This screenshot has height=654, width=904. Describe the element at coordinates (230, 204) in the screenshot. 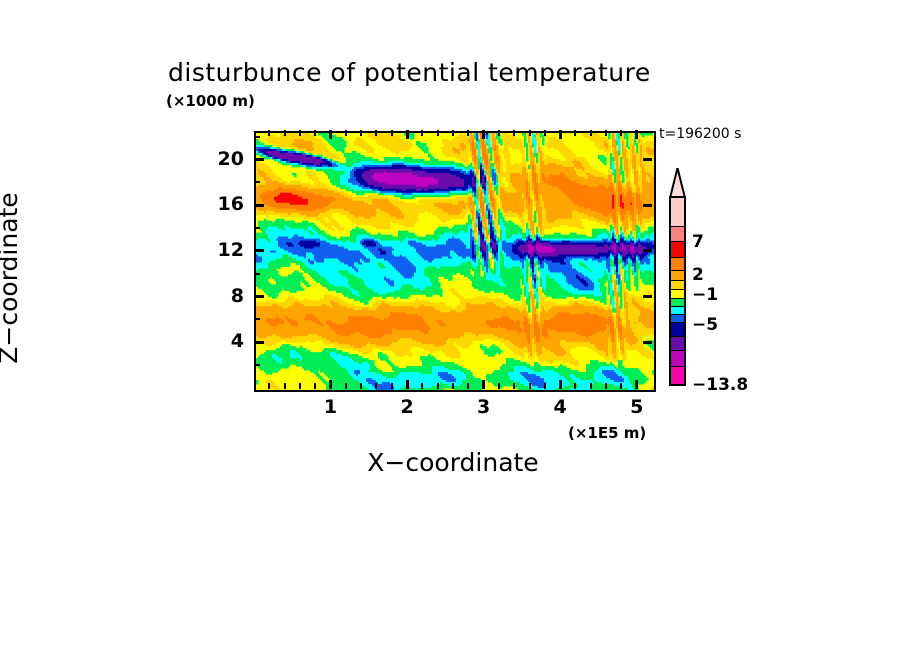

I see `y-tick-label: 16` at that location.